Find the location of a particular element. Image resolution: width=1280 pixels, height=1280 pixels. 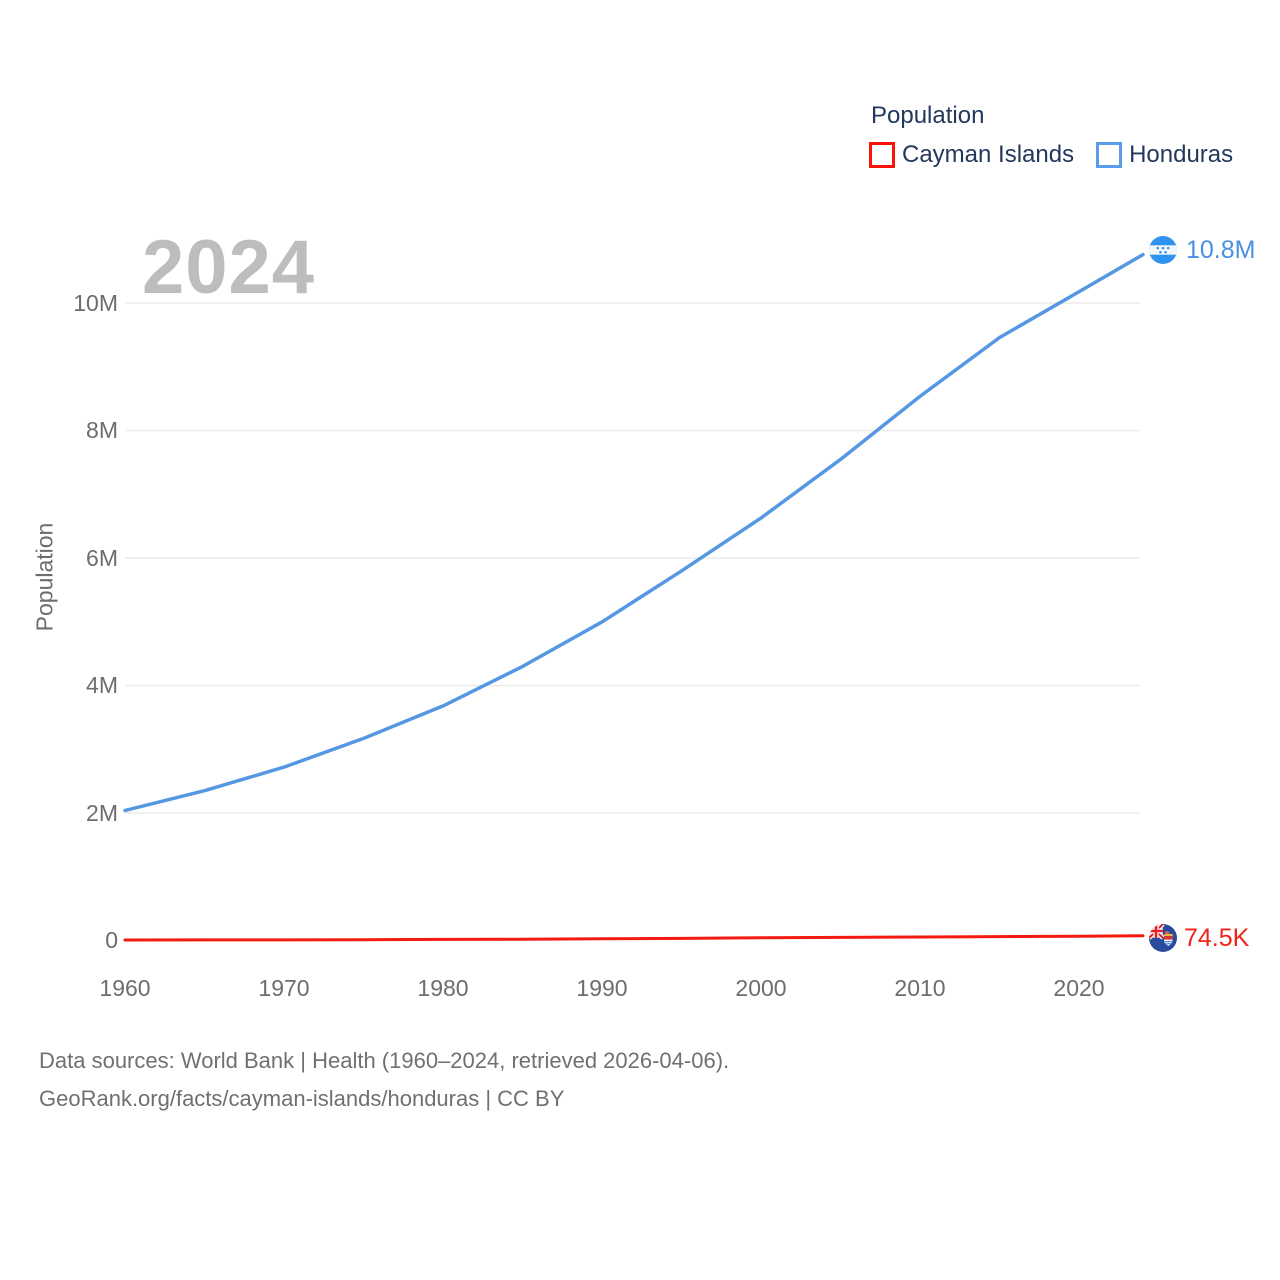

honduras-swatch-icon is located at coordinates (1109, 155).